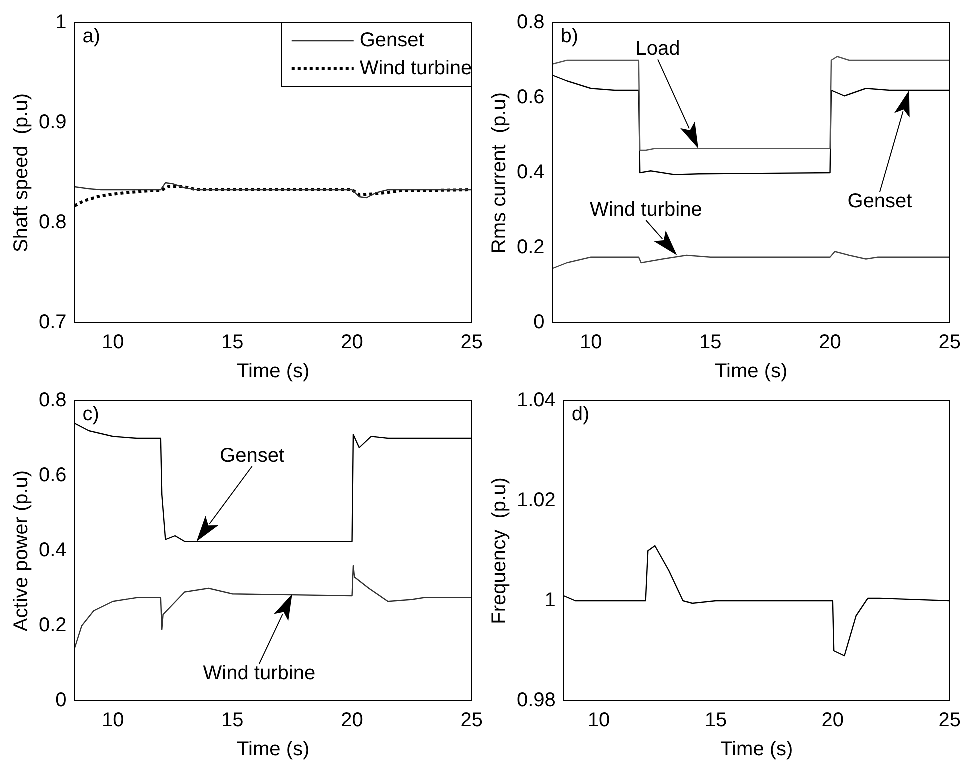 The height and width of the screenshot is (768, 971). I want to click on y-axis-title: Frequency (p.u), so click(499, 551).